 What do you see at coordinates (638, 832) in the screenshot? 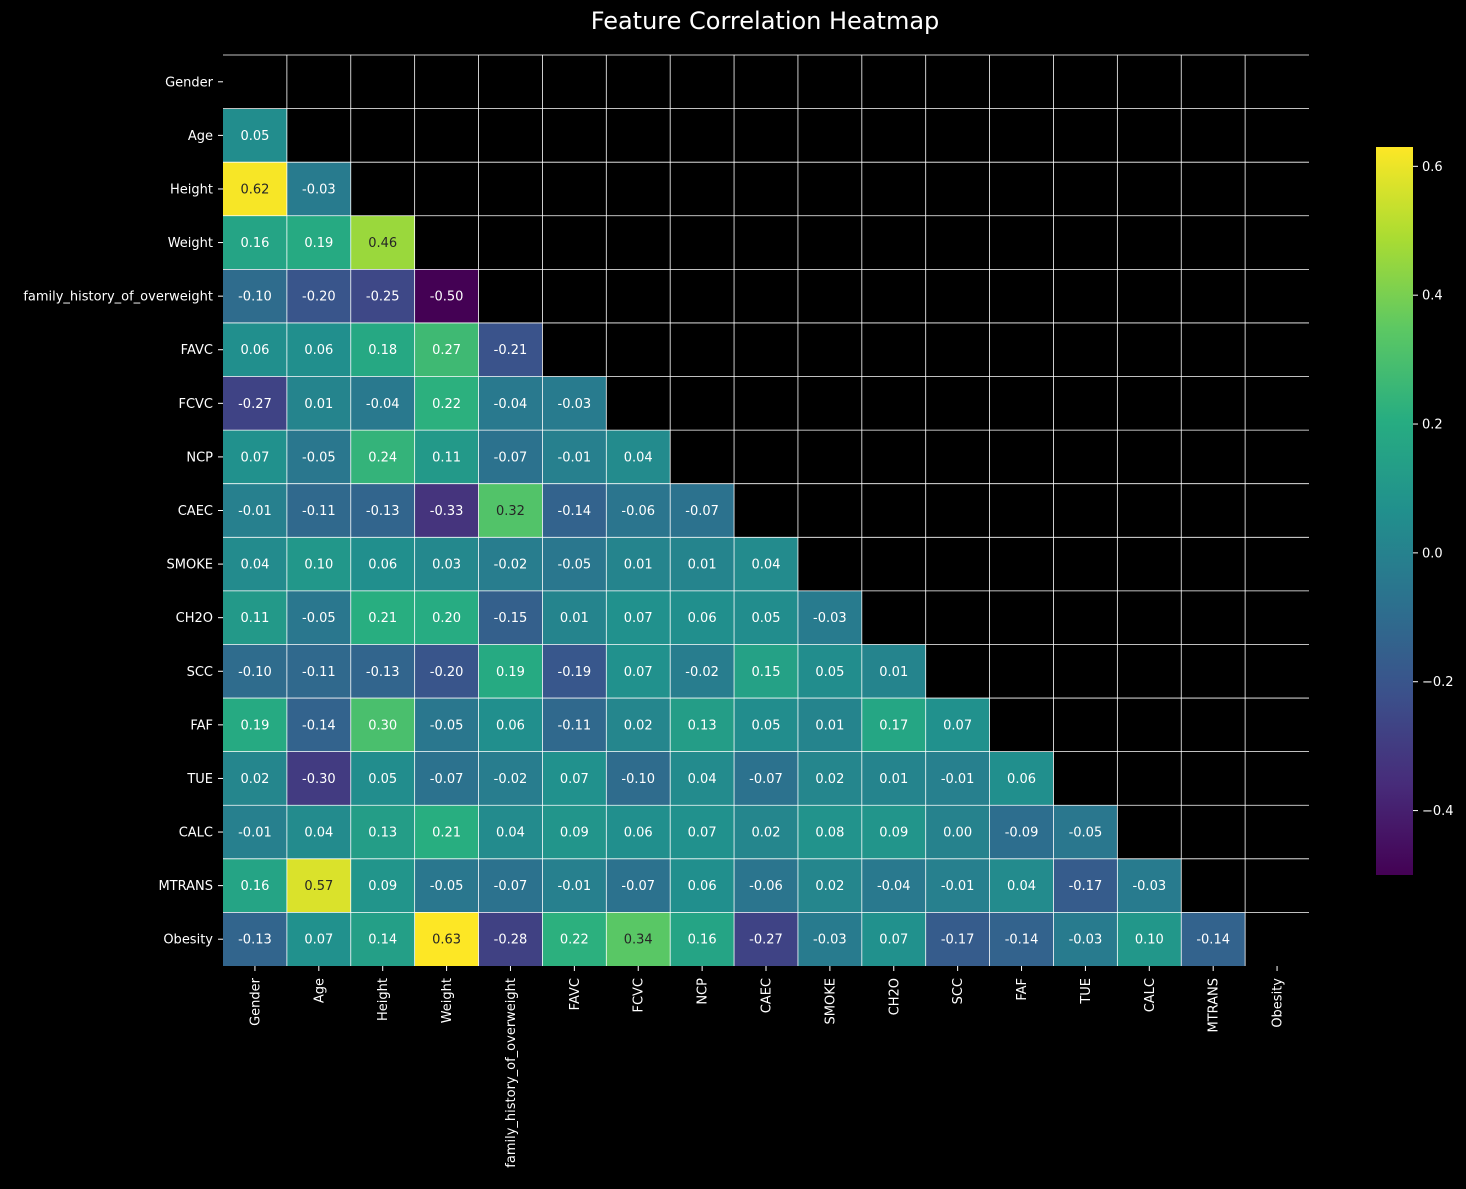
I see `heatmap-cell-CALC-FCVC` at bounding box center [638, 832].